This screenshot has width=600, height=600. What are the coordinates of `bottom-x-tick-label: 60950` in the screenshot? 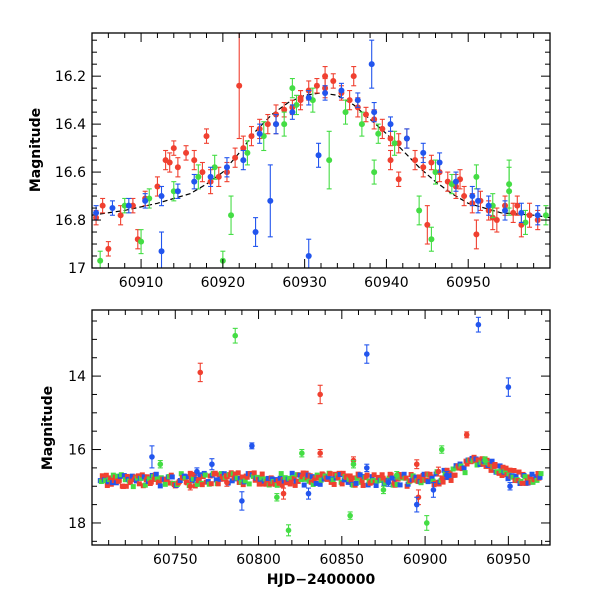 It's located at (508, 560).